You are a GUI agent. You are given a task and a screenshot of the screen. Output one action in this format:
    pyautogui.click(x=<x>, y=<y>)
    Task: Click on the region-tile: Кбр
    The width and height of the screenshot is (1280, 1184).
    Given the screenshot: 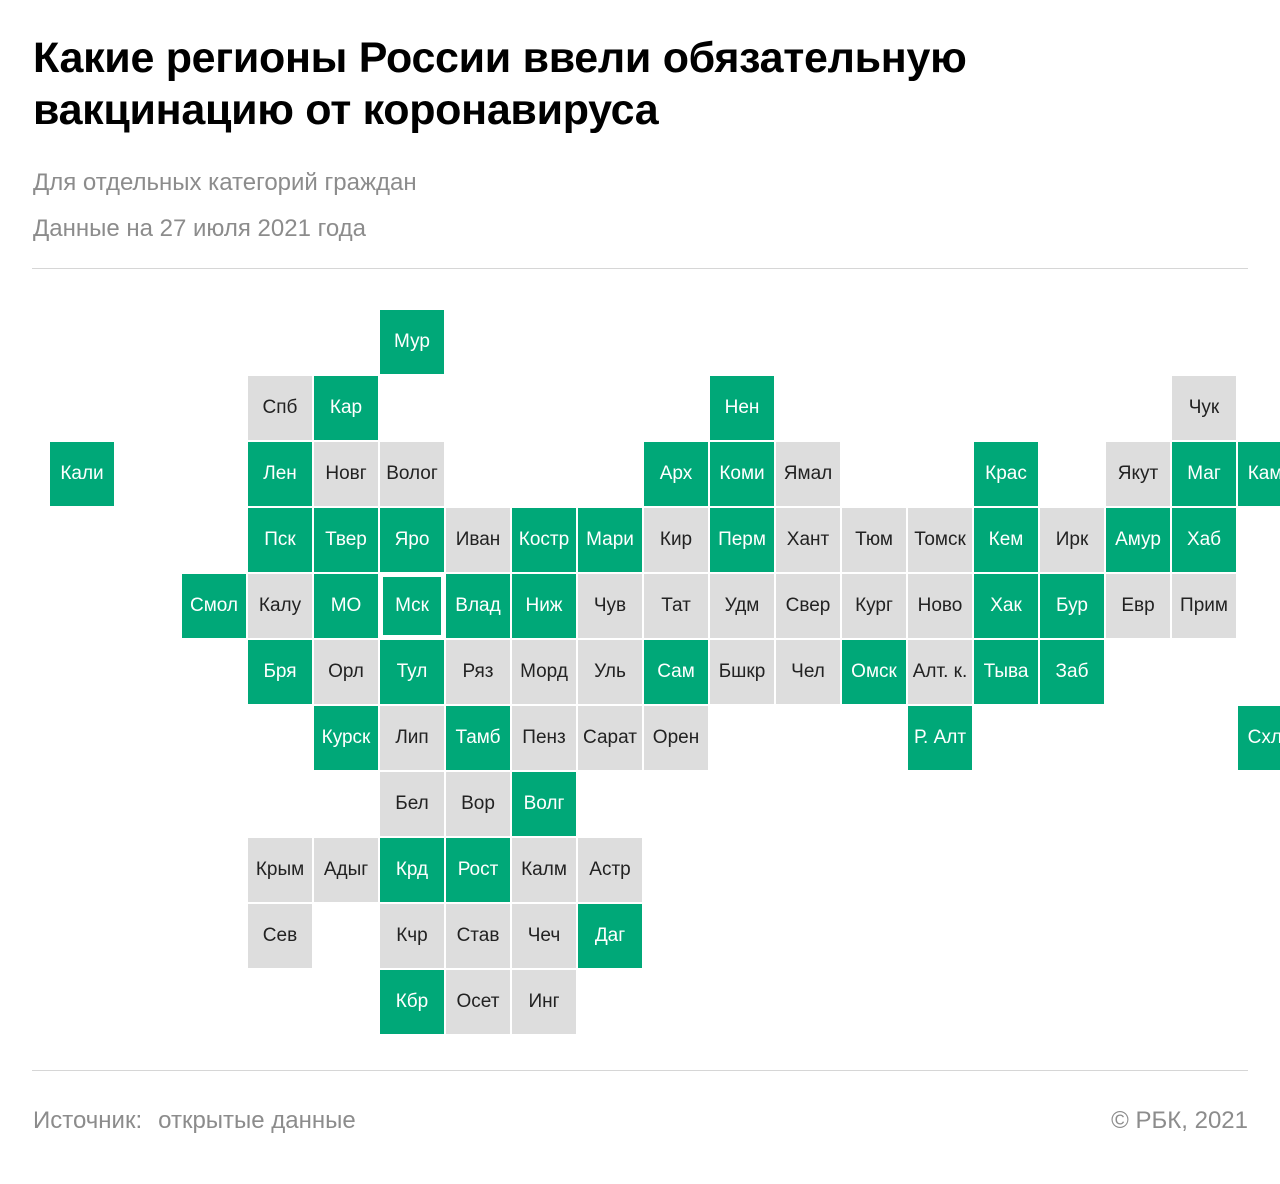 What is the action you would take?
    pyautogui.click(x=412, y=1002)
    